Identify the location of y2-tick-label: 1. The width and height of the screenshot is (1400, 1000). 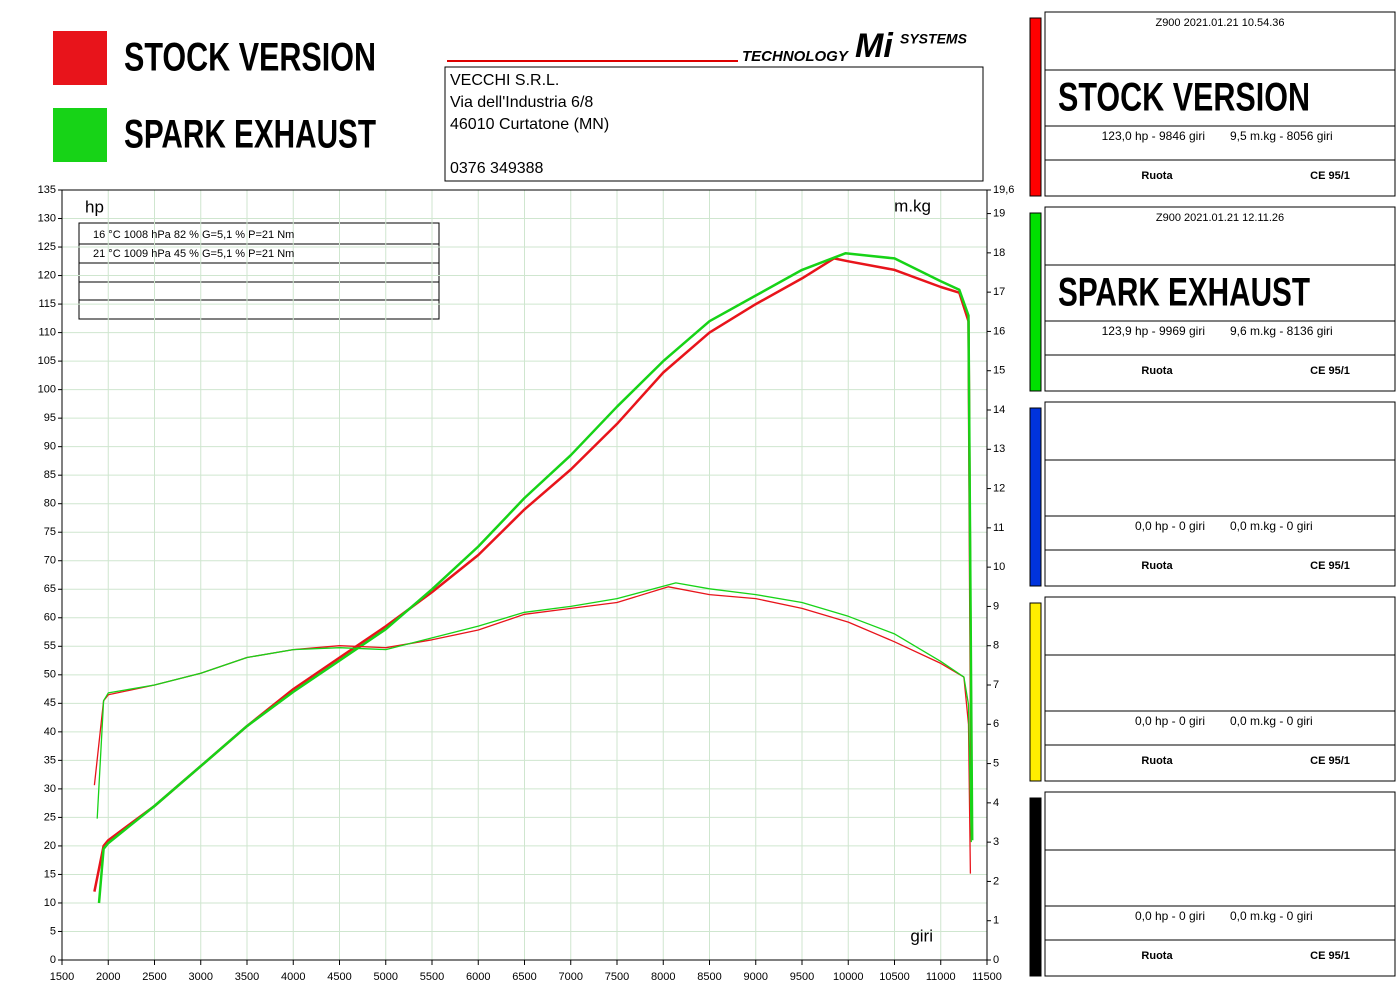
(996, 921).